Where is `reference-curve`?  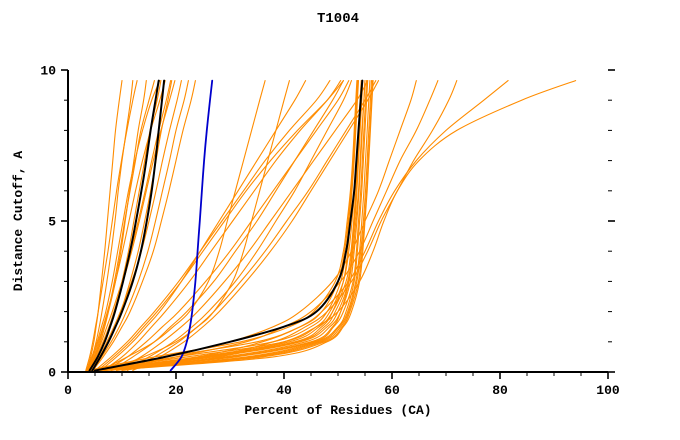 reference-curve is located at coordinates (191, 225).